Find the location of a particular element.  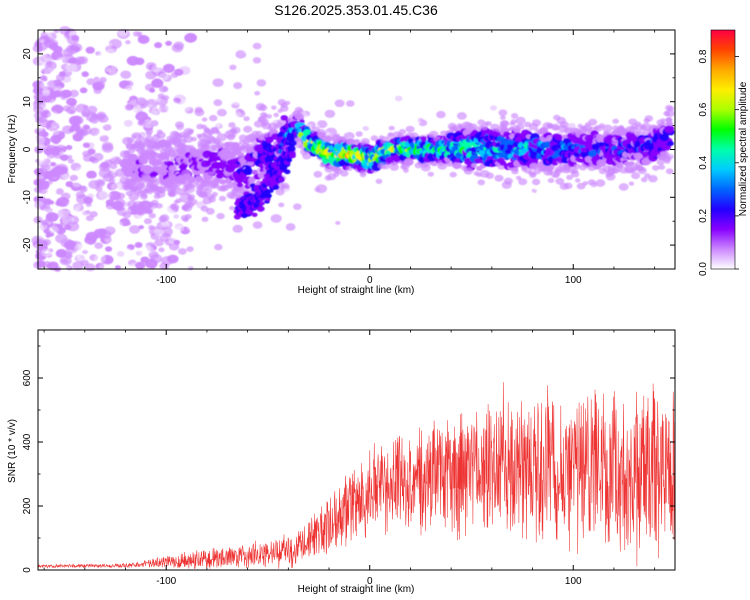

snr-xtick-label: 0 is located at coordinates (370, 581).